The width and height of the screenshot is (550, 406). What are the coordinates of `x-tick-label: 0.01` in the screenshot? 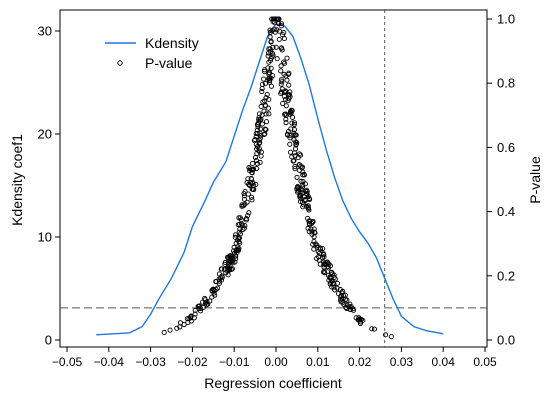 It's located at (318, 362).